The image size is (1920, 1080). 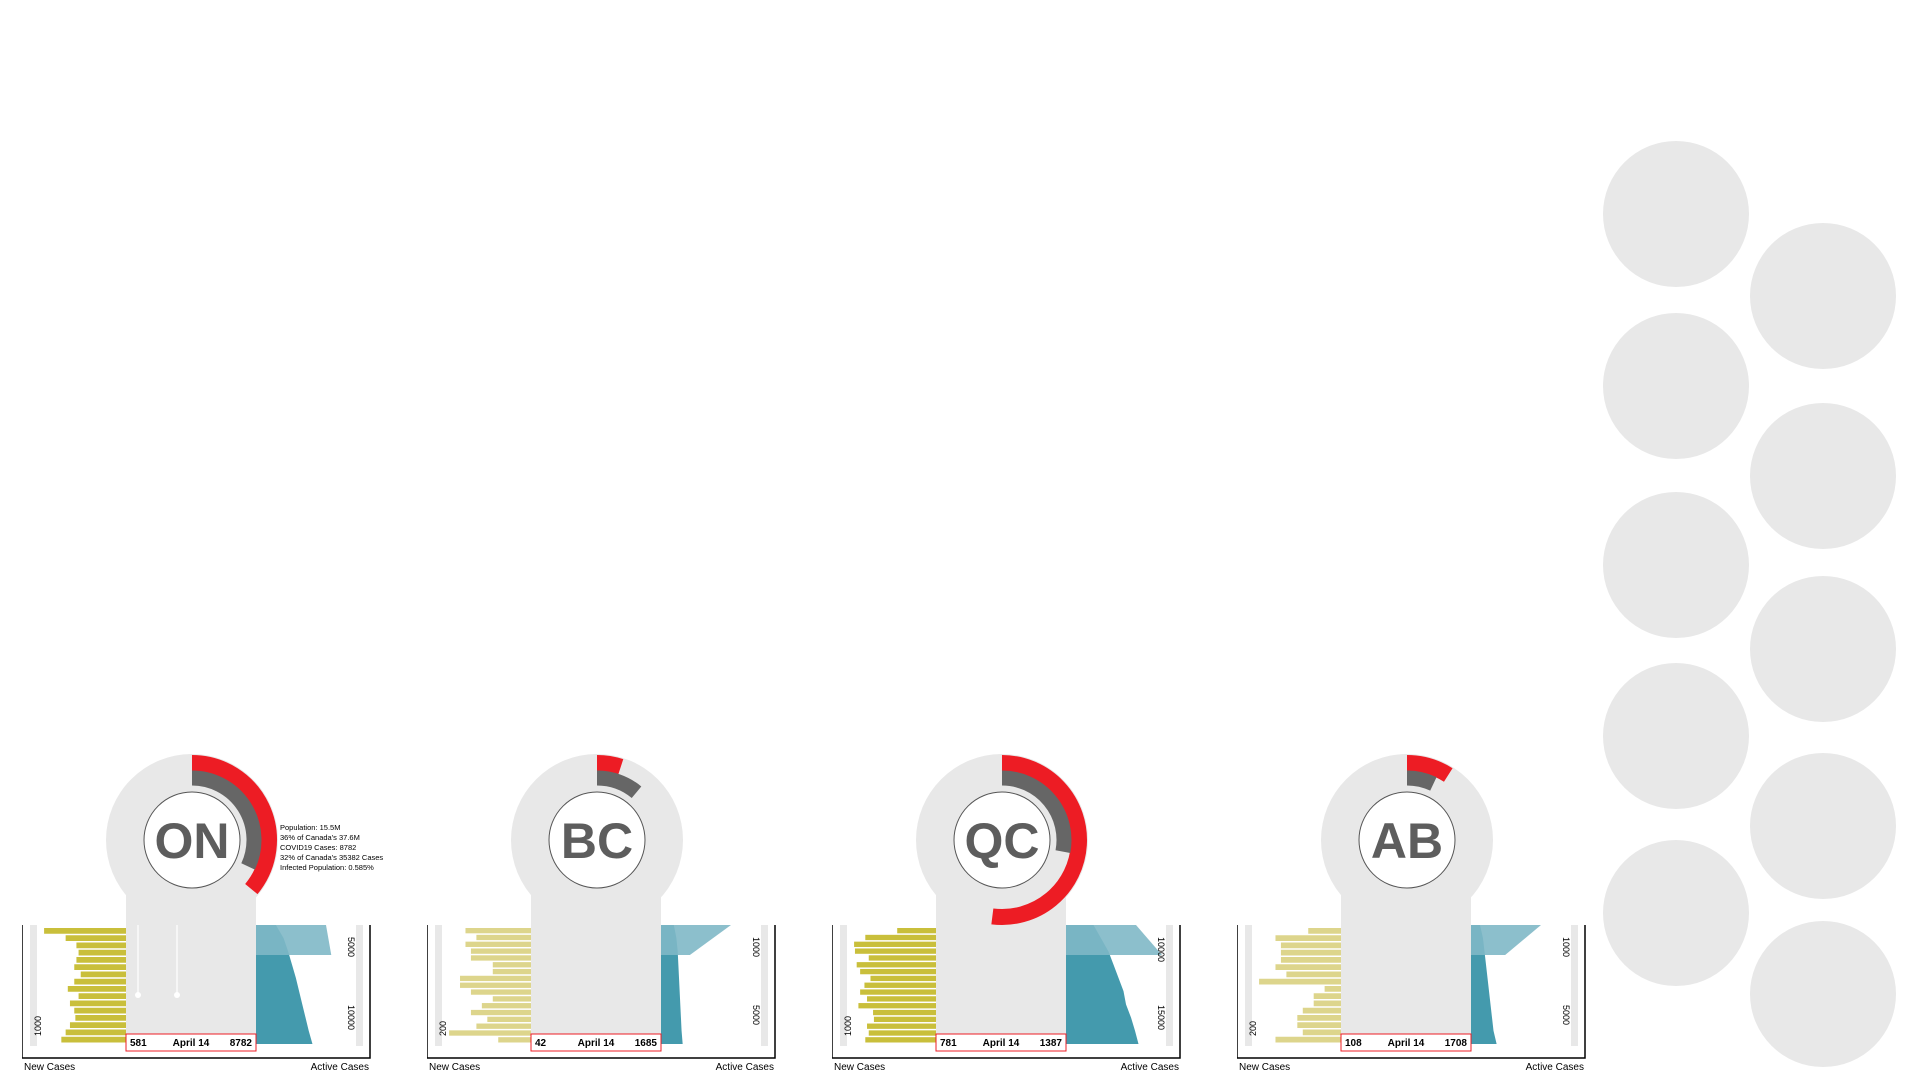 I want to click on province-code: ON, so click(x=192, y=841).